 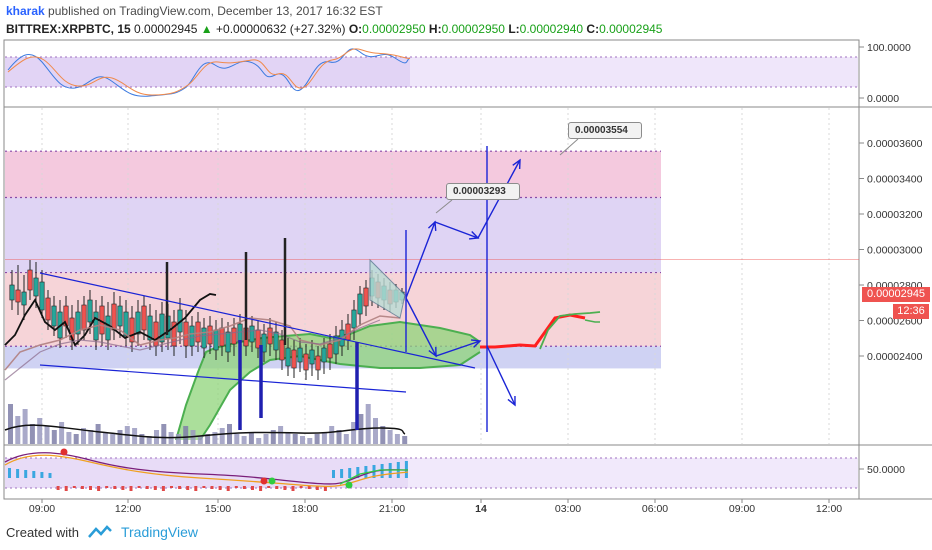 What do you see at coordinates (551, 29) in the screenshot?
I see `low-value: 0.00002940` at bounding box center [551, 29].